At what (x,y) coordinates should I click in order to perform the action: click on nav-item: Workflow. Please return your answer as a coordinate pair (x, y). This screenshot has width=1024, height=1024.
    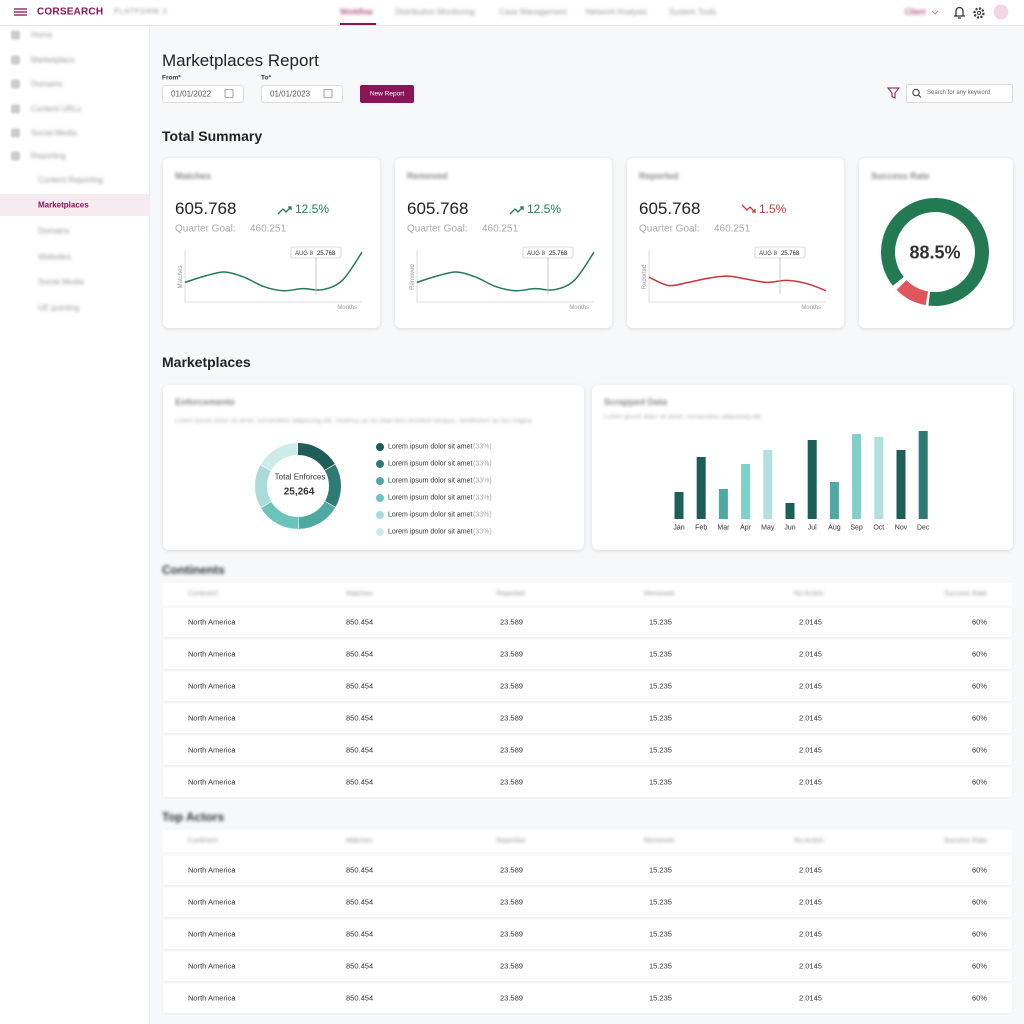
    Looking at the image, I should click on (356, 12).